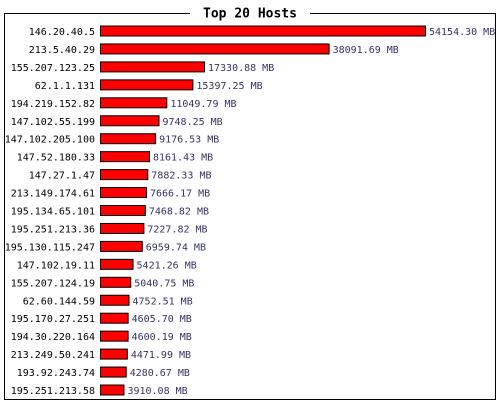  What do you see at coordinates (65, 86) in the screenshot?
I see `host-label: 62.1.1.131` at bounding box center [65, 86].